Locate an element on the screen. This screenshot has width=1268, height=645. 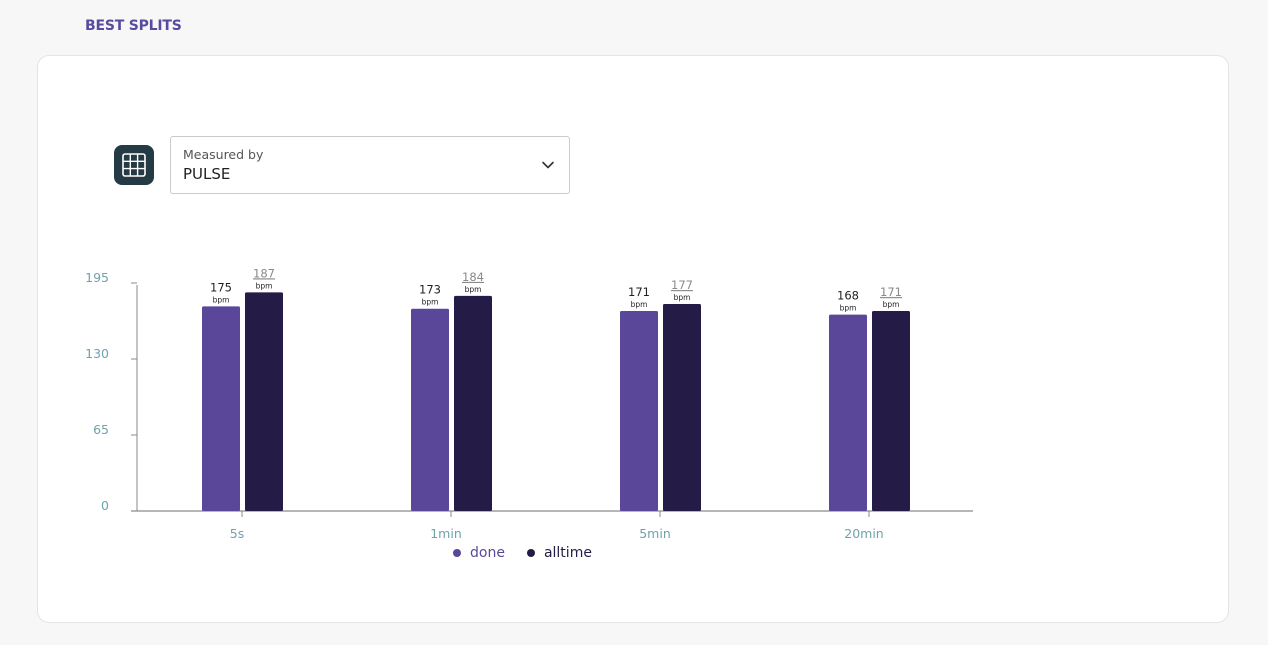
y-tick-label: 195 is located at coordinates (97, 277).